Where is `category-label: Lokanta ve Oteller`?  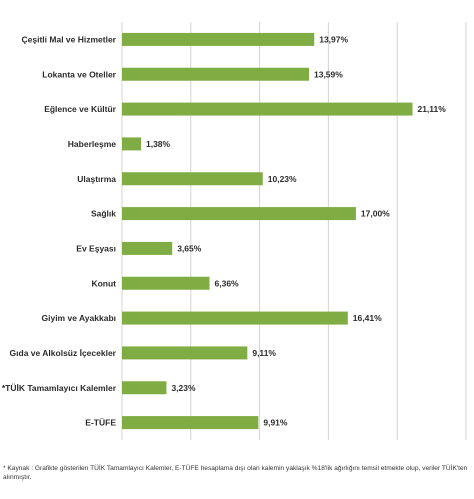
category-label: Lokanta ve Oteller is located at coordinates (79, 74).